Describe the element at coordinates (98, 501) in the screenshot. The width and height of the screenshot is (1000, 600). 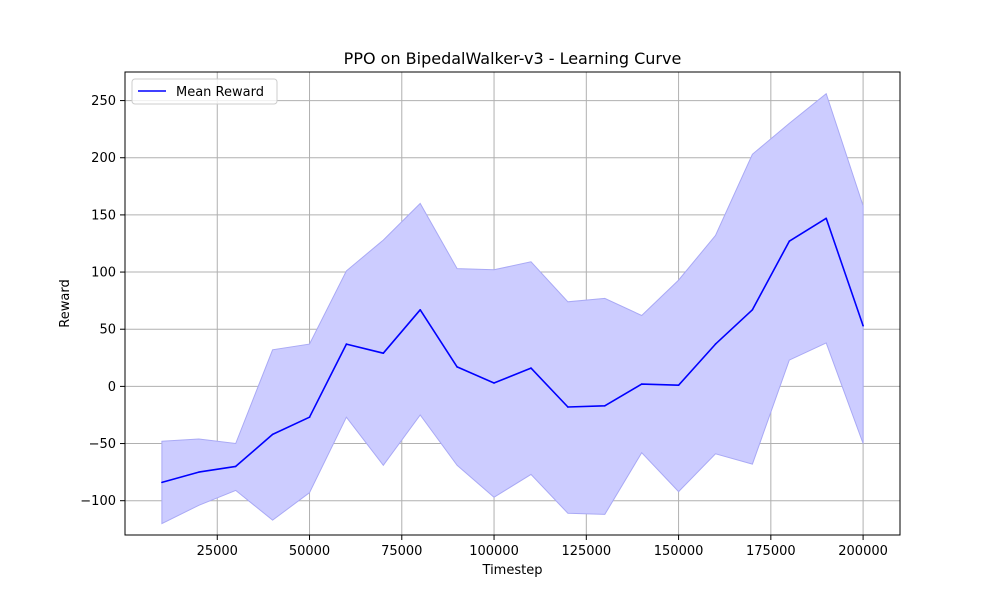
I see `y-tick-label: −100` at that location.